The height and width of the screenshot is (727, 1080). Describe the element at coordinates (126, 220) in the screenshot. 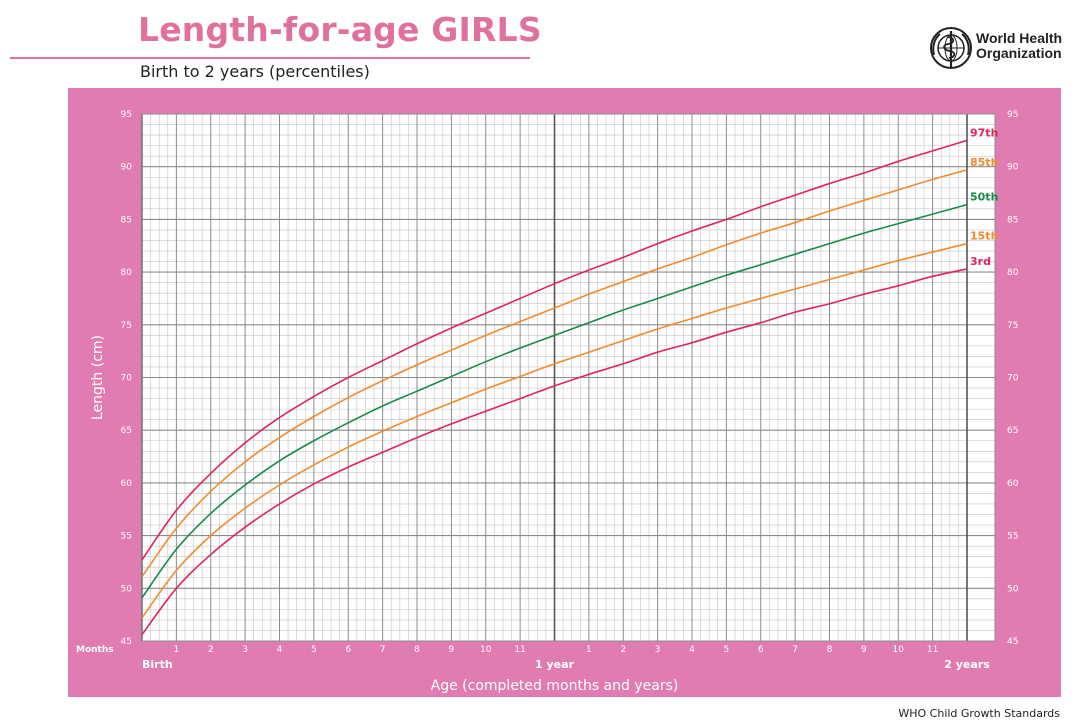

I see `y-tick-label-left: 85` at that location.